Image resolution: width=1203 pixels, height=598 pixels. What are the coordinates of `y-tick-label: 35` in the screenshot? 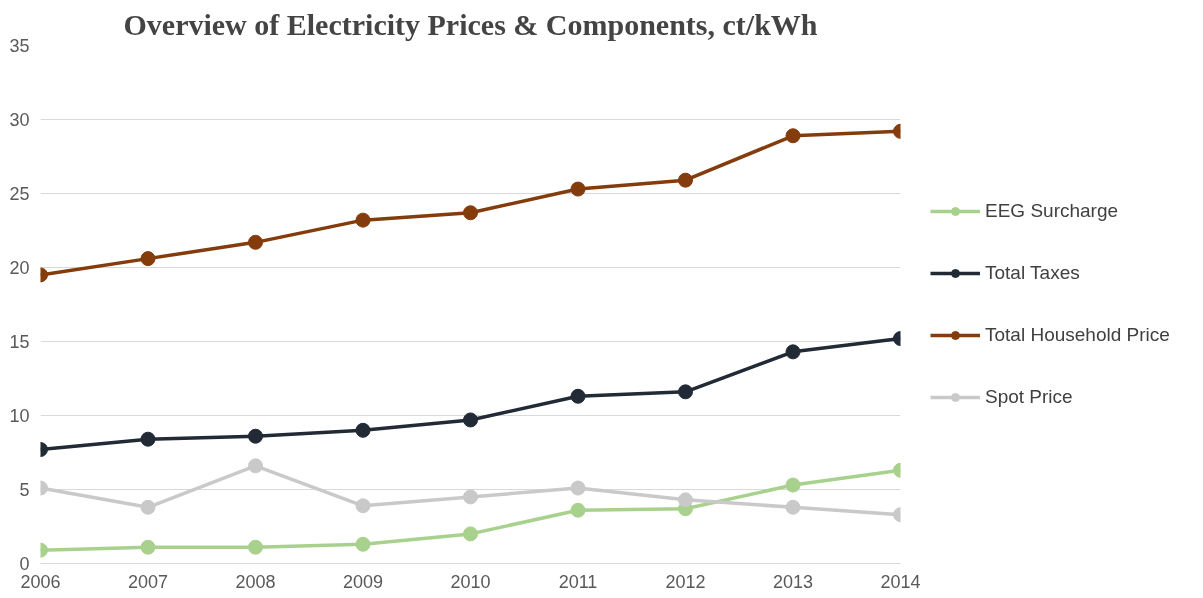 It's located at (19, 46).